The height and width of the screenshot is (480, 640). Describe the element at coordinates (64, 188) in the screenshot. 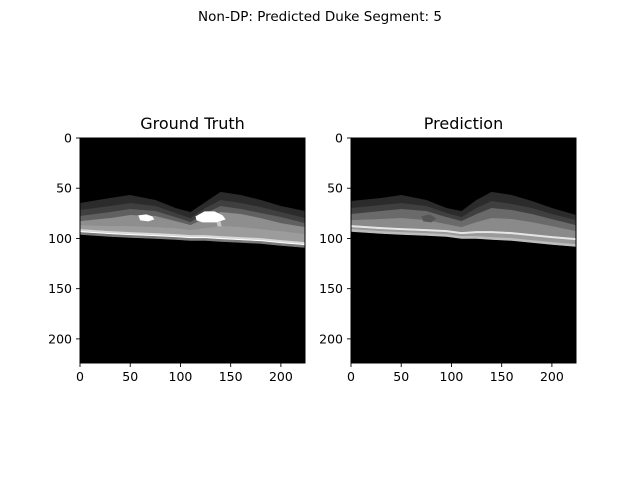

I see `ground-truth-y-tick-label: 50` at that location.